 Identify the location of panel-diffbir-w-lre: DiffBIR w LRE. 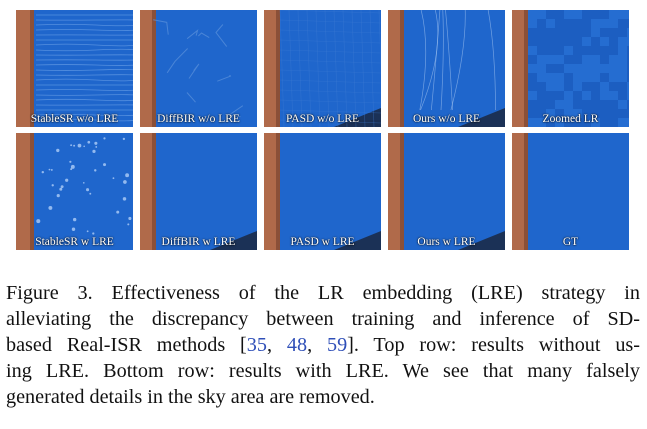
(198, 191).